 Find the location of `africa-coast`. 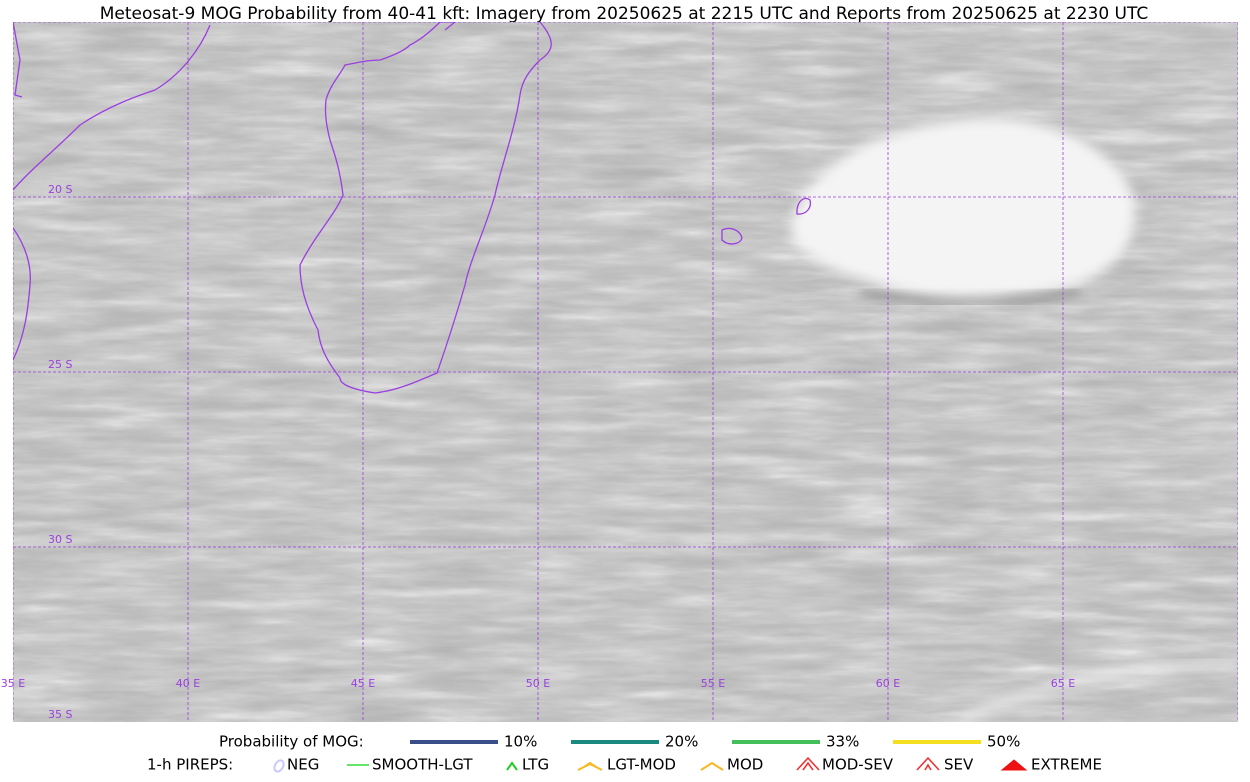

africa-coast is located at coordinates (112, 107).